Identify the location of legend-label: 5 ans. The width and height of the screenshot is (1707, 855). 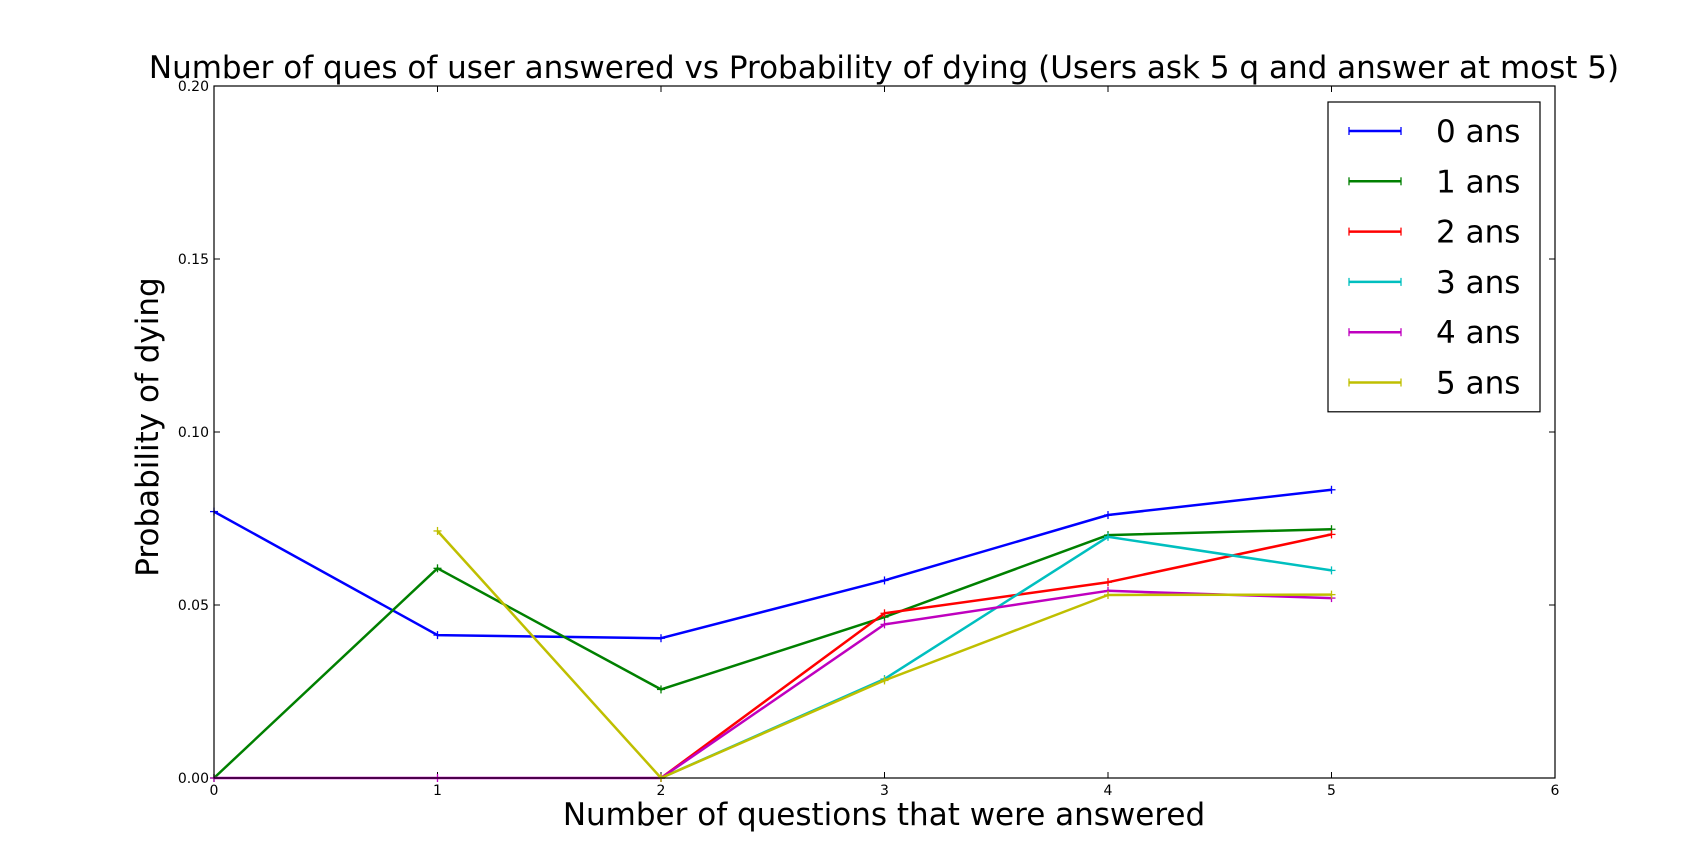
(1478, 384).